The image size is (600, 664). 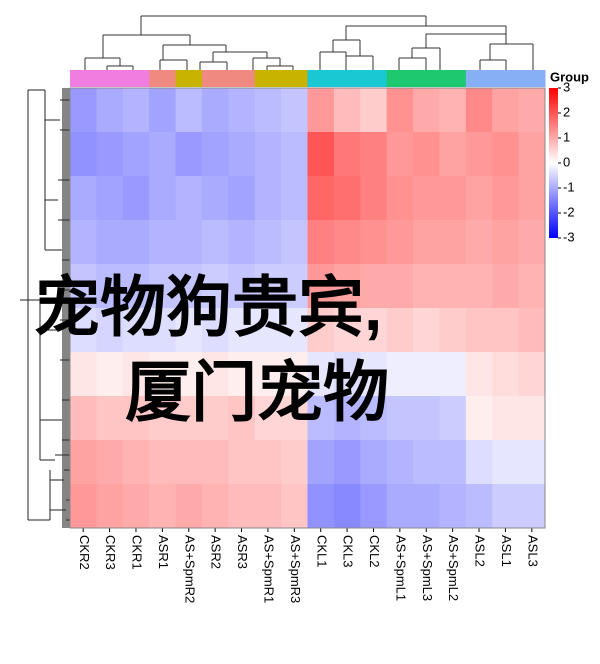 What do you see at coordinates (453, 568) in the screenshot?
I see `x-tick-label: AS+SpmL2` at bounding box center [453, 568].